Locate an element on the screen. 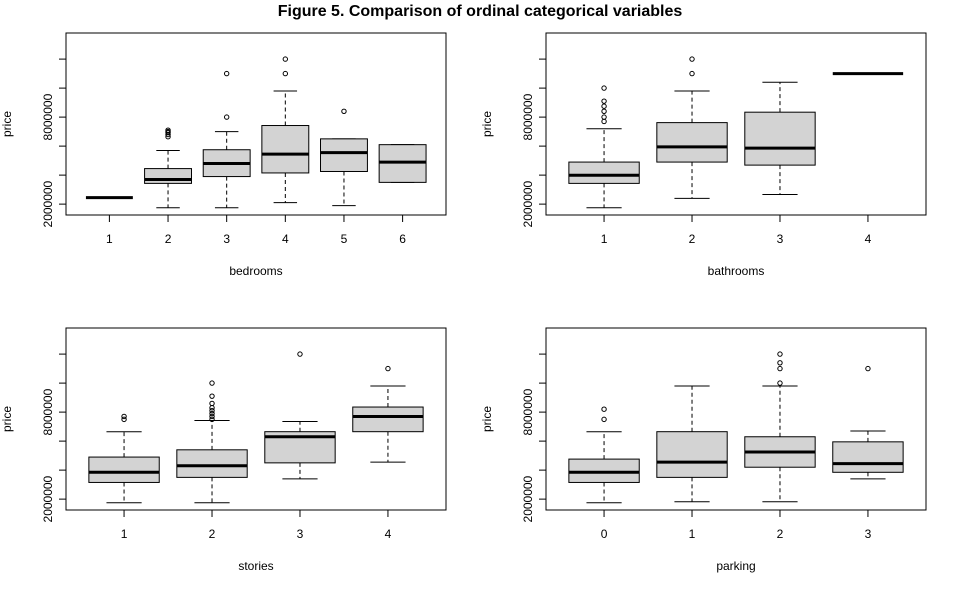  x-axis-label: parking is located at coordinates (735, 566).